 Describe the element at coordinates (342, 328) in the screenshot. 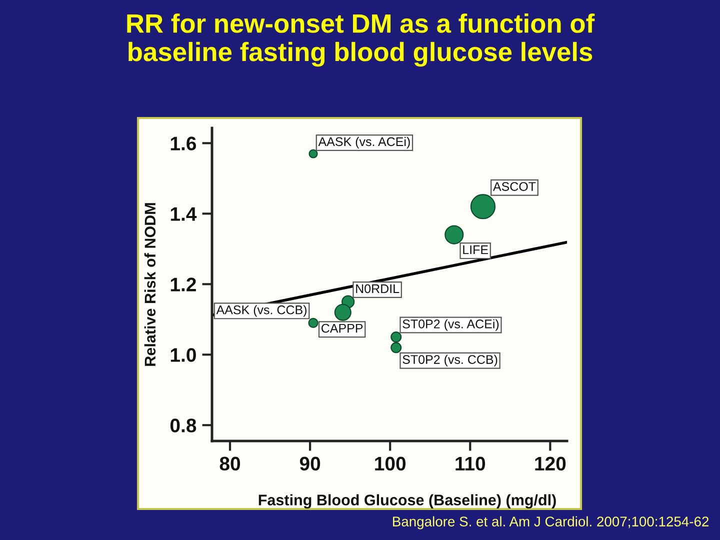

I see `annotation: CAPPP` at that location.